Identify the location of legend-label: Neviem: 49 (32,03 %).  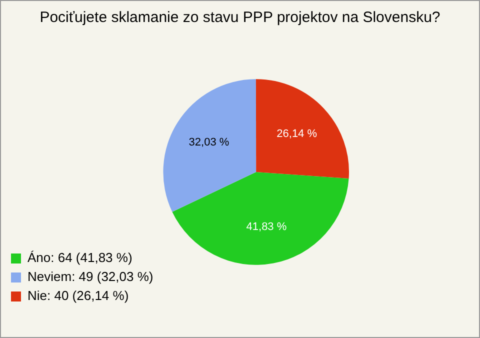
(91, 276).